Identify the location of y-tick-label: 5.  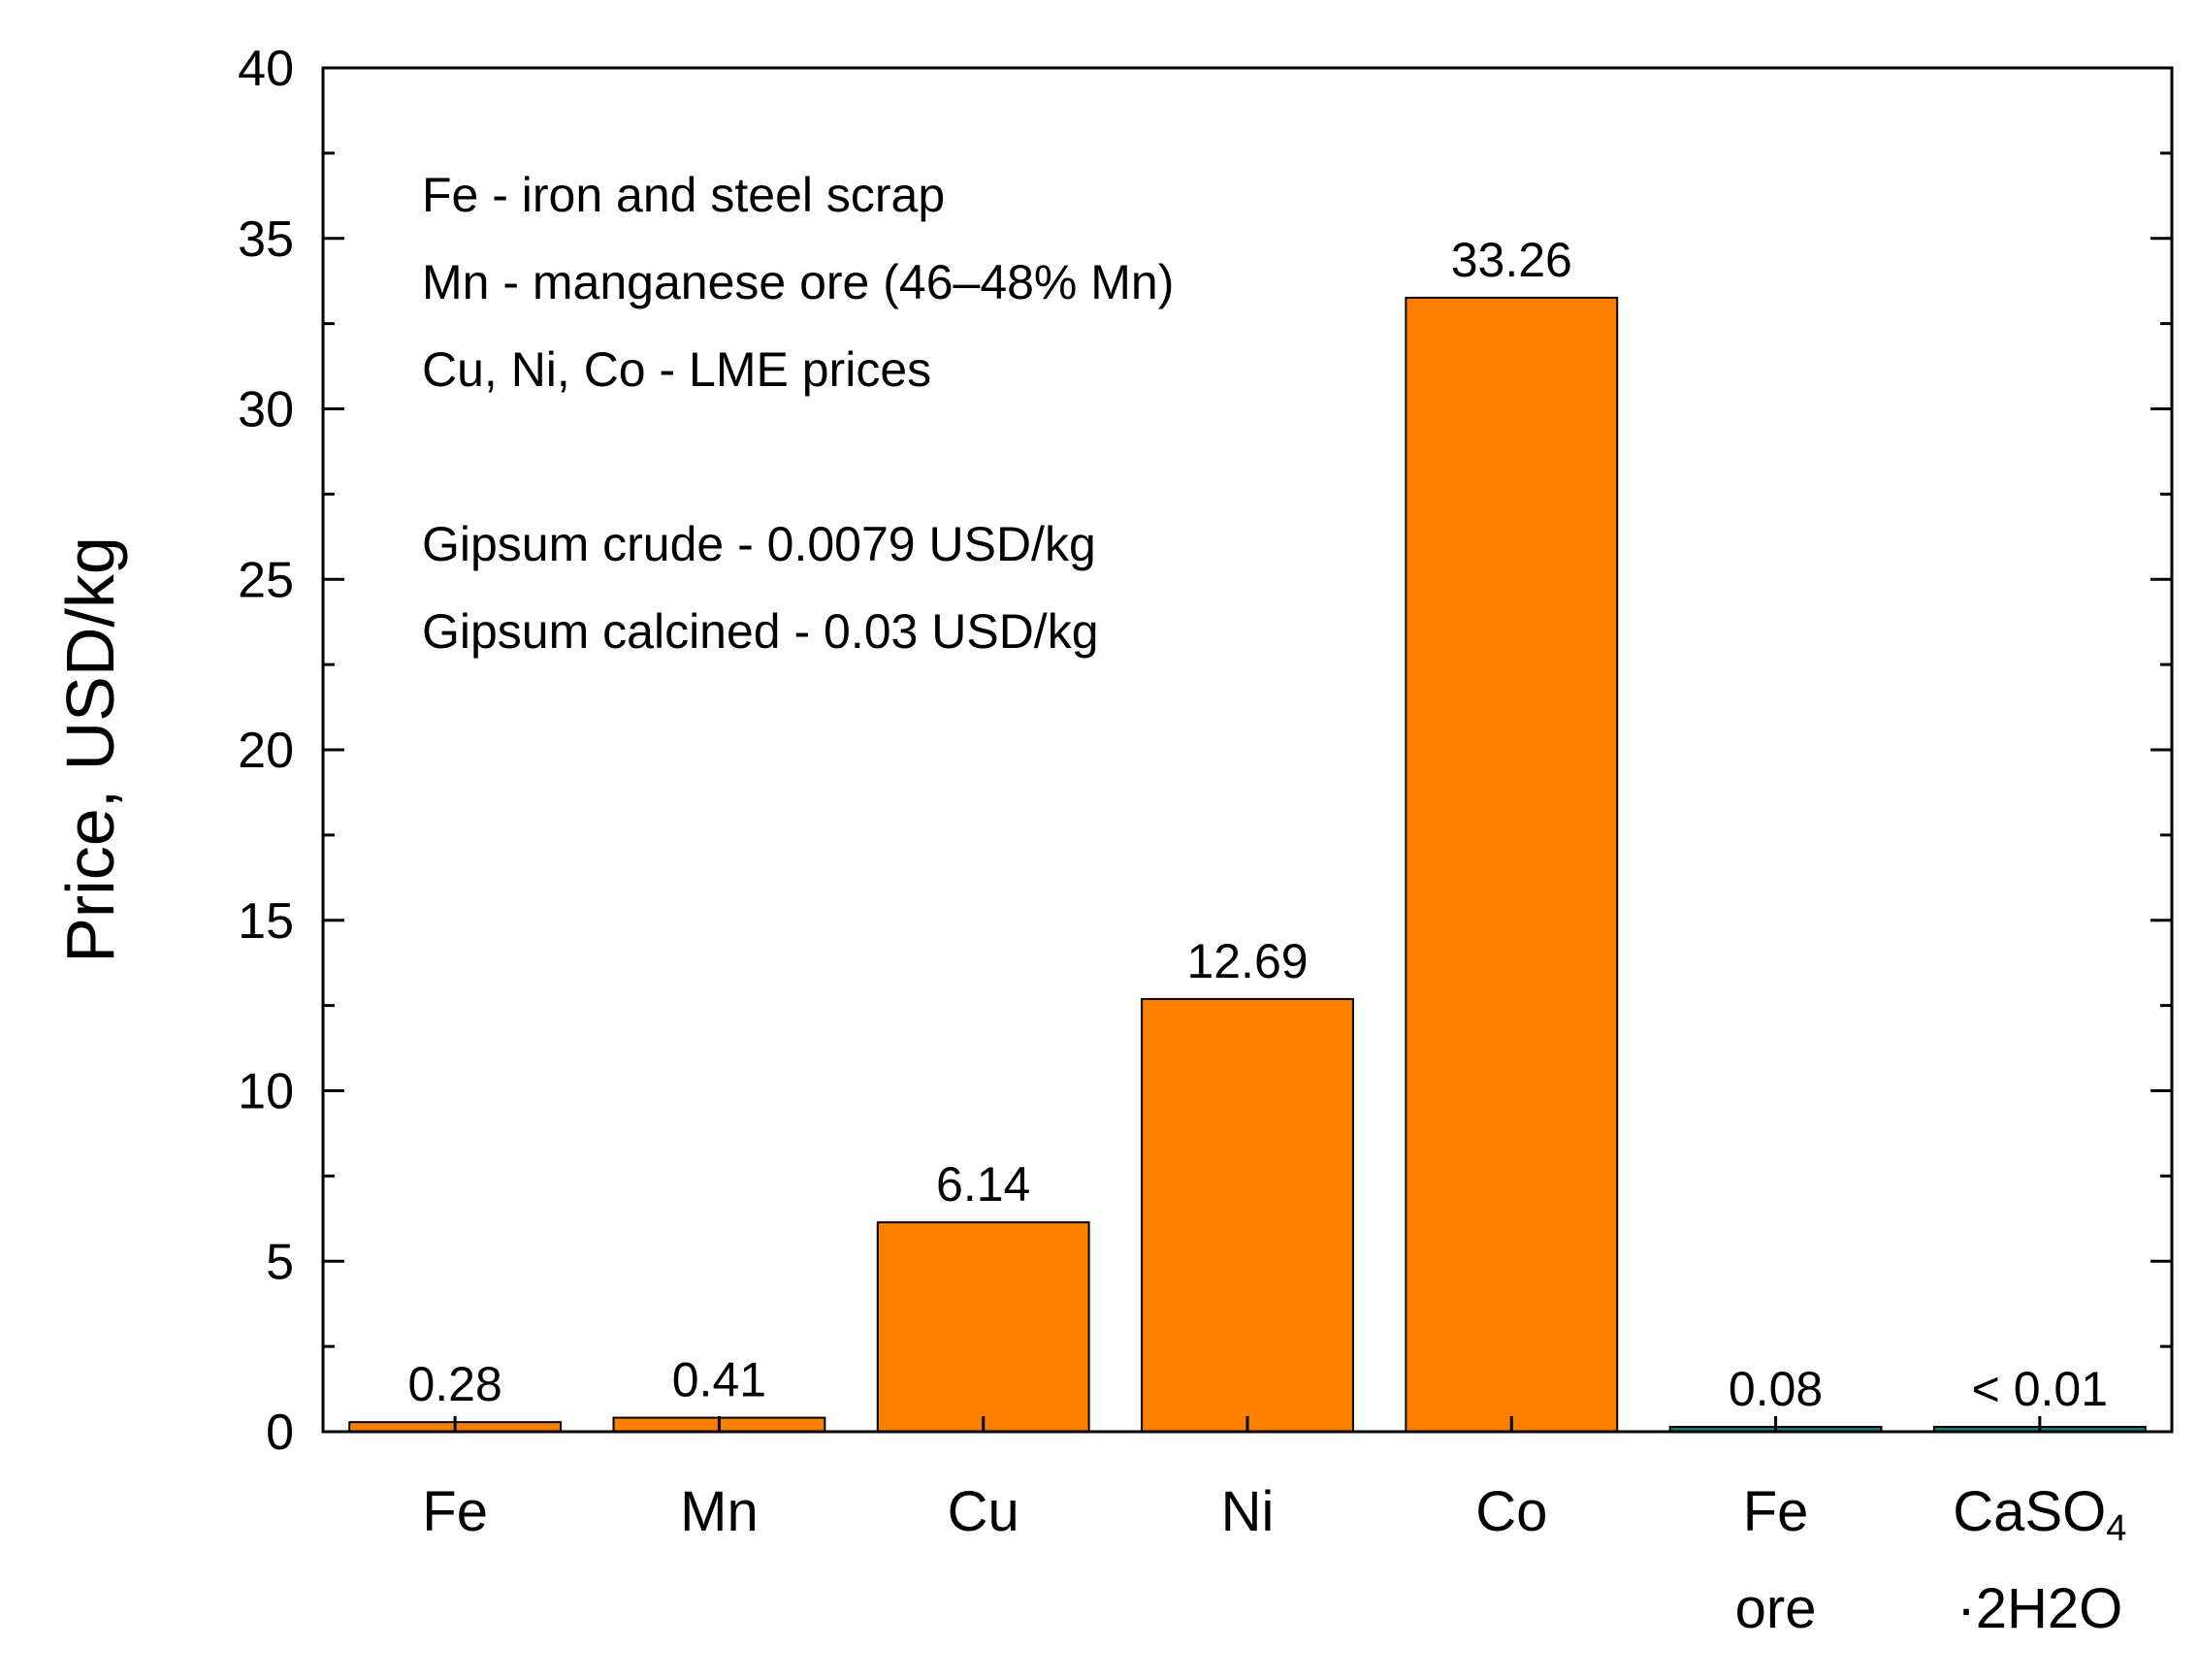
(280, 1262).